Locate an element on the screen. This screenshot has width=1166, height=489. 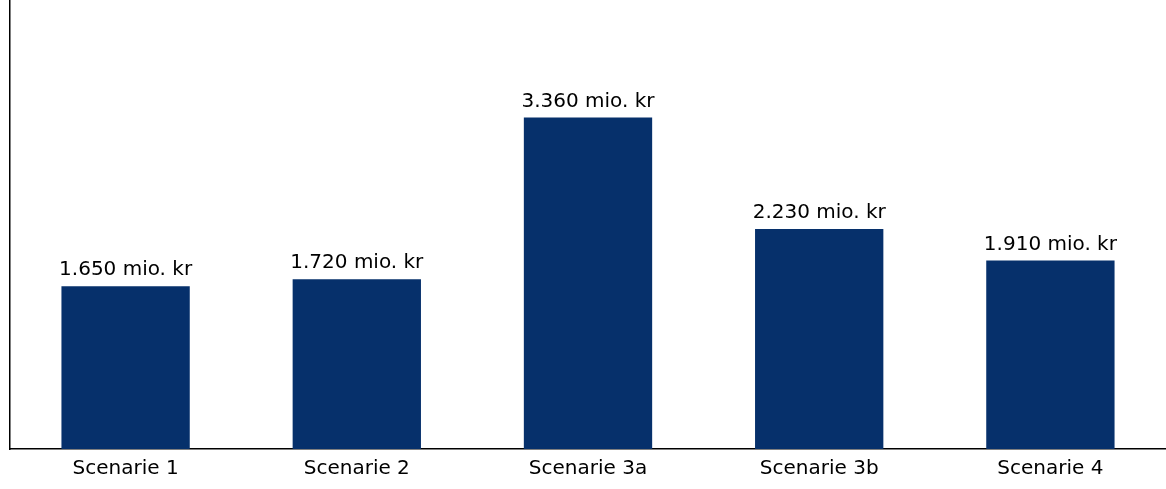
data-label: 2.230 mio. kr is located at coordinates (819, 211).